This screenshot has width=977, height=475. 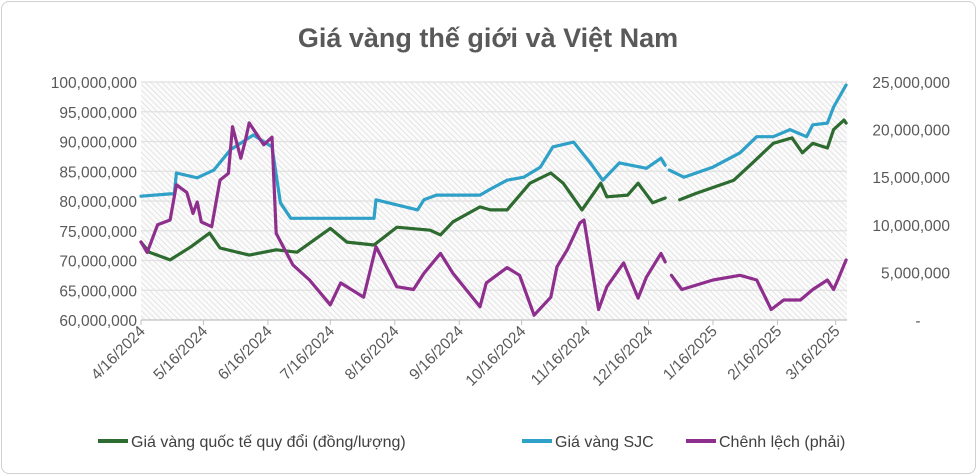 What do you see at coordinates (98, 143) in the screenshot?
I see `y-left-tick-label: 90,000,000` at bounding box center [98, 143].